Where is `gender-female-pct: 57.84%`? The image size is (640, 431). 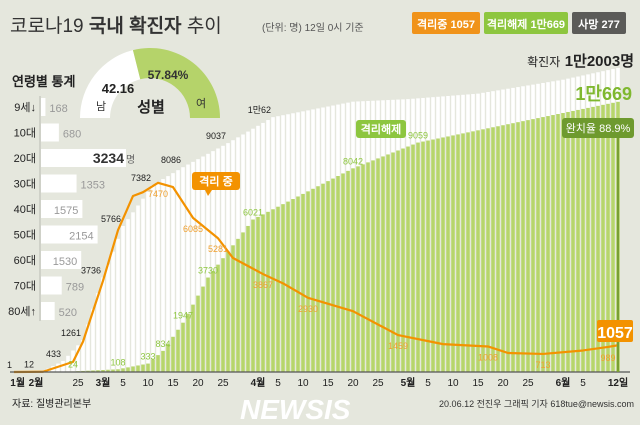 gender-female-pct: 57.84% is located at coordinates (168, 75).